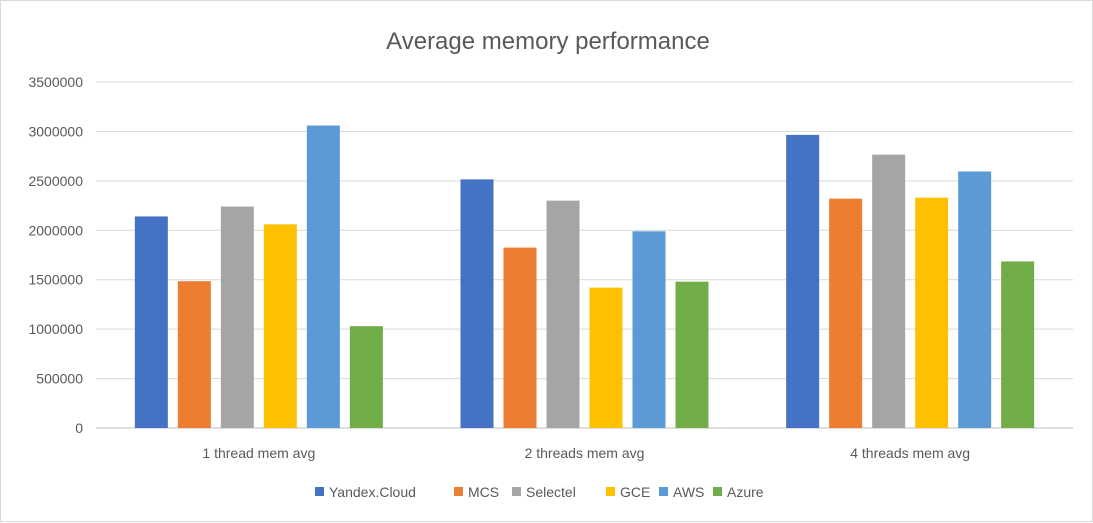  What do you see at coordinates (258, 453) in the screenshot?
I see `x-category-label: 1 thread mem avg` at bounding box center [258, 453].